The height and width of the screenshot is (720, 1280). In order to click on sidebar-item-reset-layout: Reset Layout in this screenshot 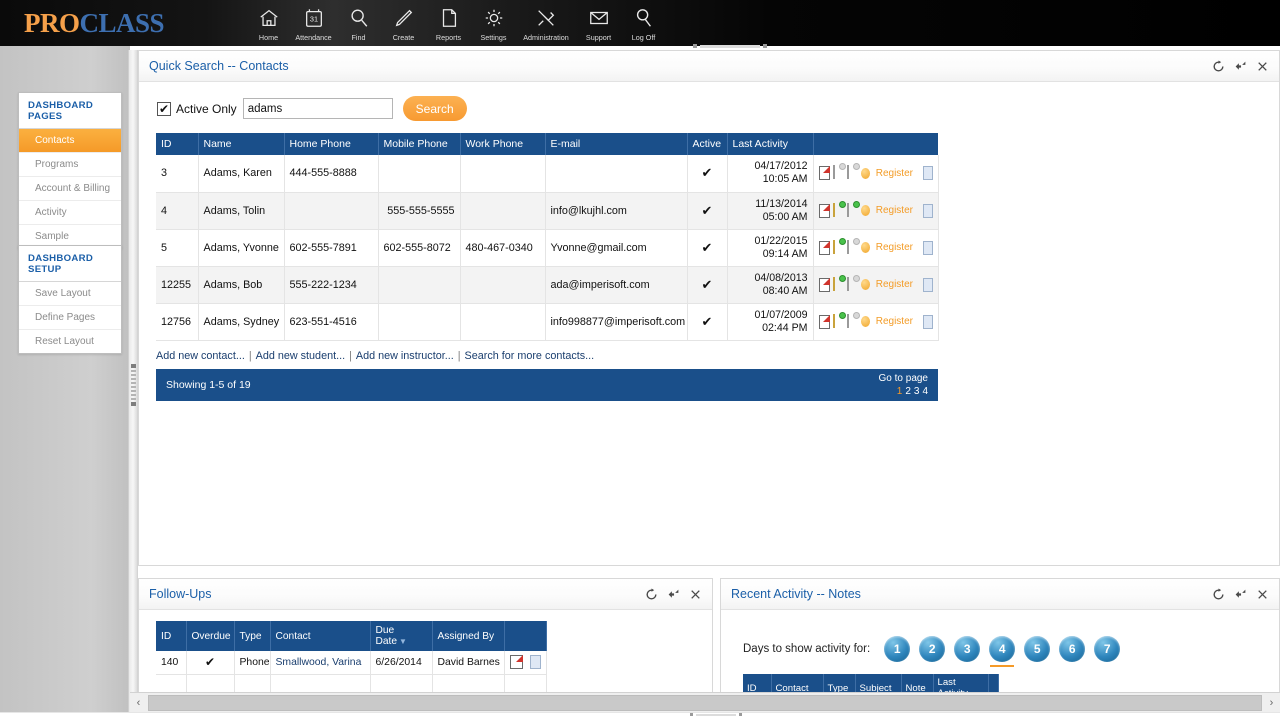, I will do `click(64, 341)`.